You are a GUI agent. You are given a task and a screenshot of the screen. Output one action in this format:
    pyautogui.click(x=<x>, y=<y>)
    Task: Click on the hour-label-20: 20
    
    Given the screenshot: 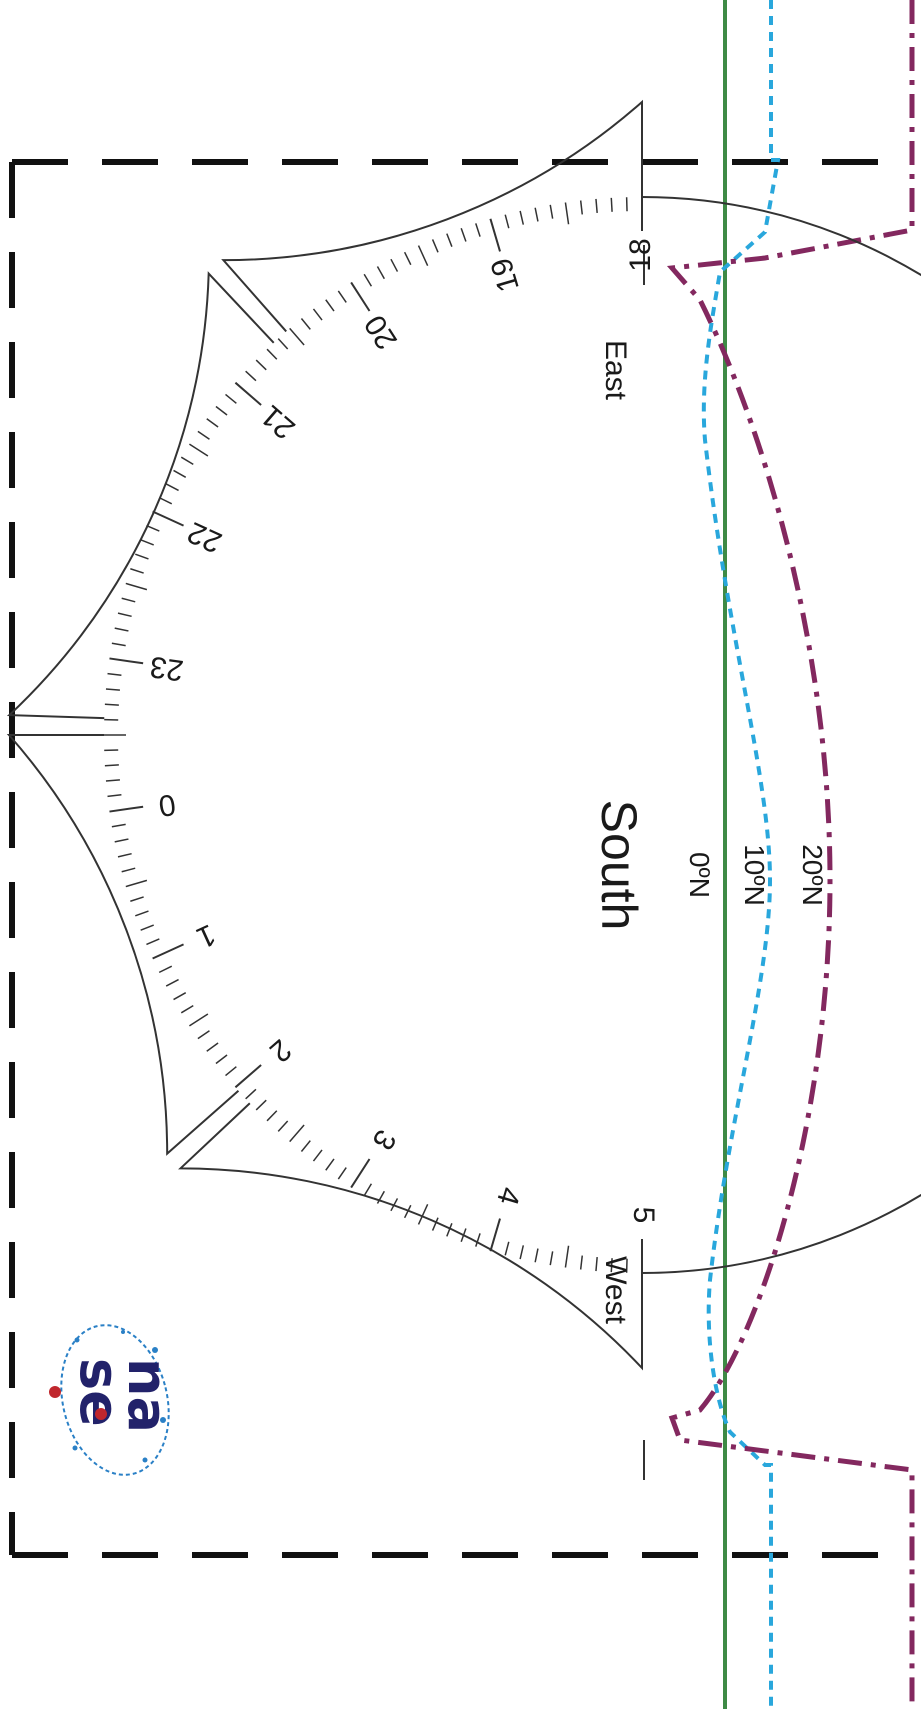 What is the action you would take?
    pyautogui.click(x=381, y=332)
    